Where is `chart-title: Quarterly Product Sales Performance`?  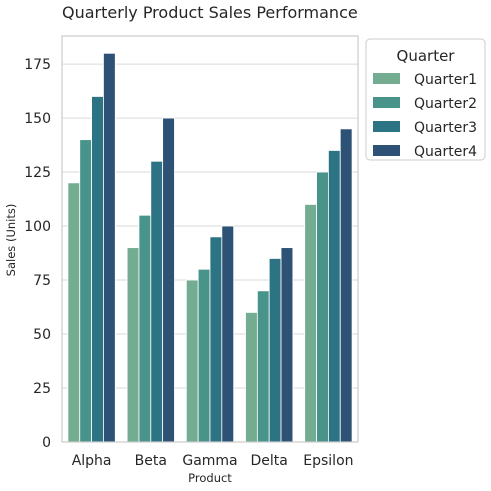
chart-title: Quarterly Product Sales Performance is located at coordinates (210, 12).